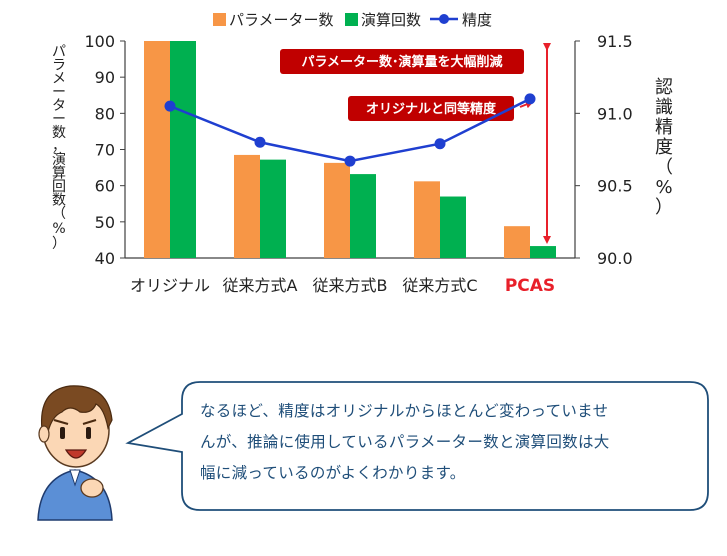 The width and height of the screenshot is (727, 556). I want to click on left-axis-ticks: 40 50 60 70 80 90 100, so click(104, 150).